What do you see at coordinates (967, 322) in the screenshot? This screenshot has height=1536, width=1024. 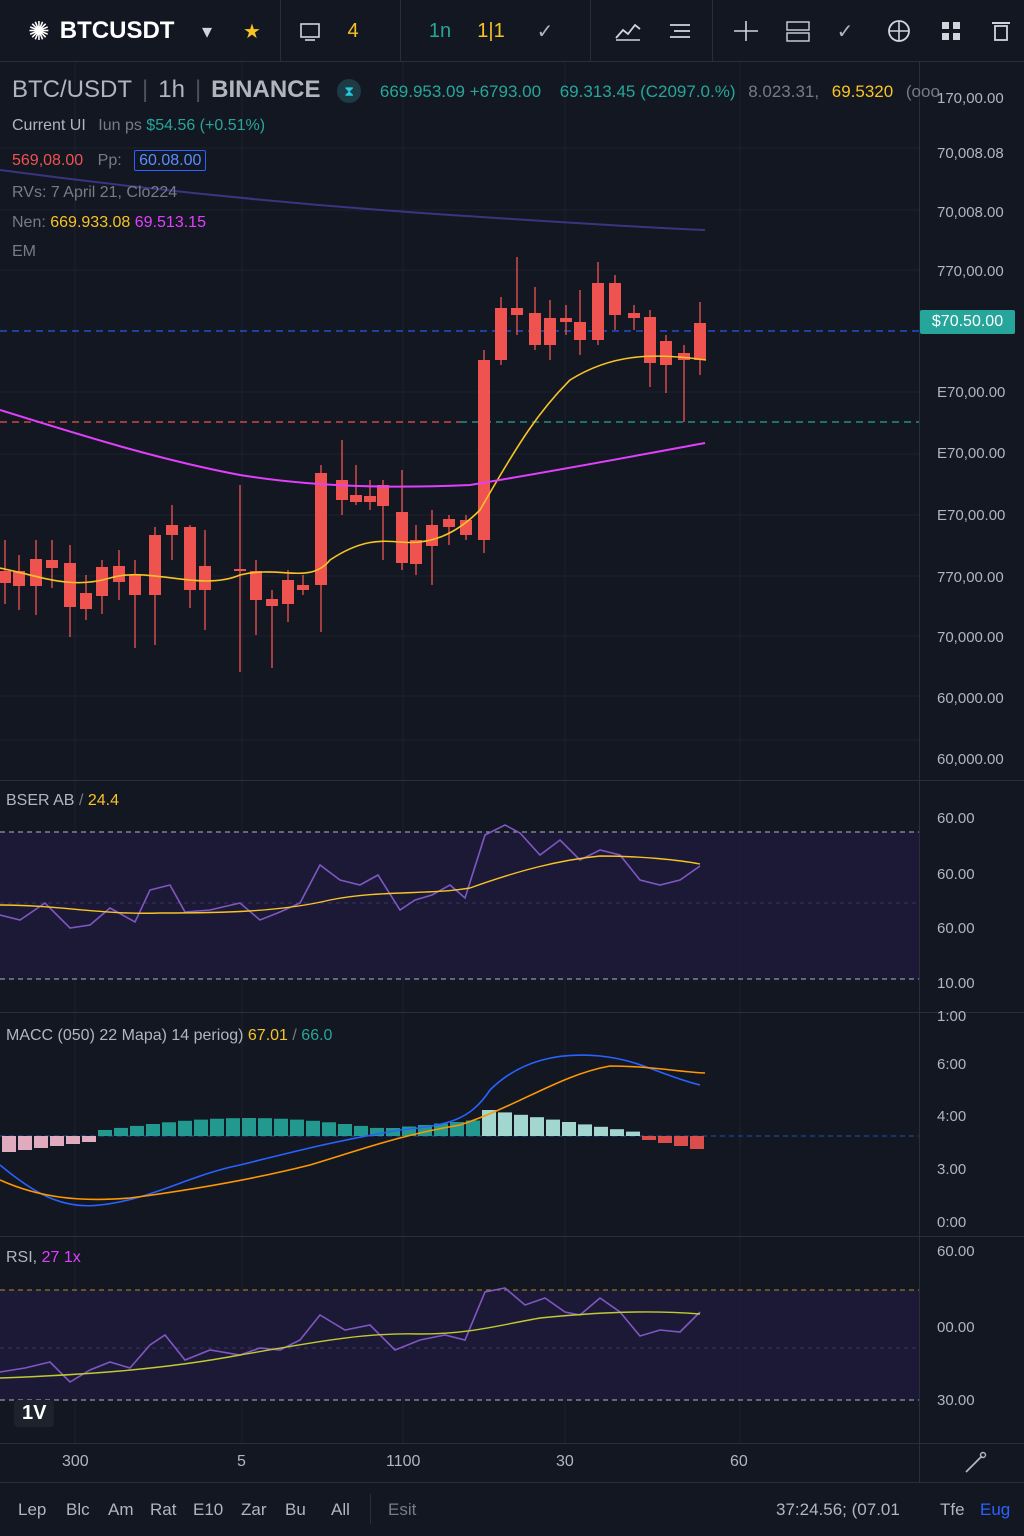 I see `current-price-tag: $70.50.00` at bounding box center [967, 322].